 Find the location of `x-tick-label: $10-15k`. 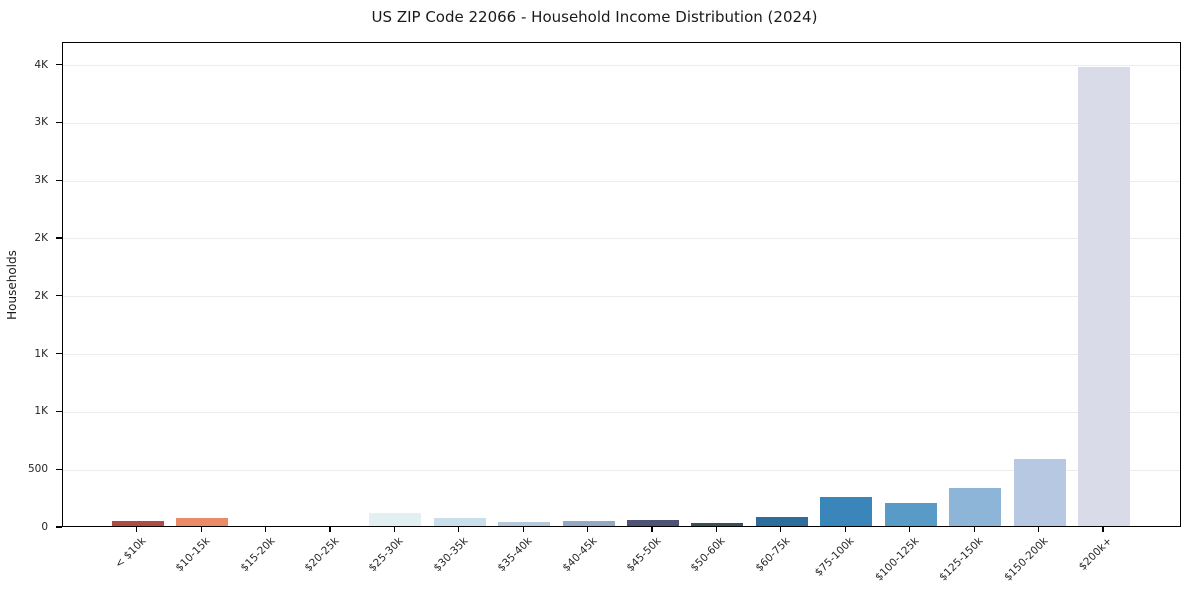

x-tick-label: $10-15k is located at coordinates (193, 555).